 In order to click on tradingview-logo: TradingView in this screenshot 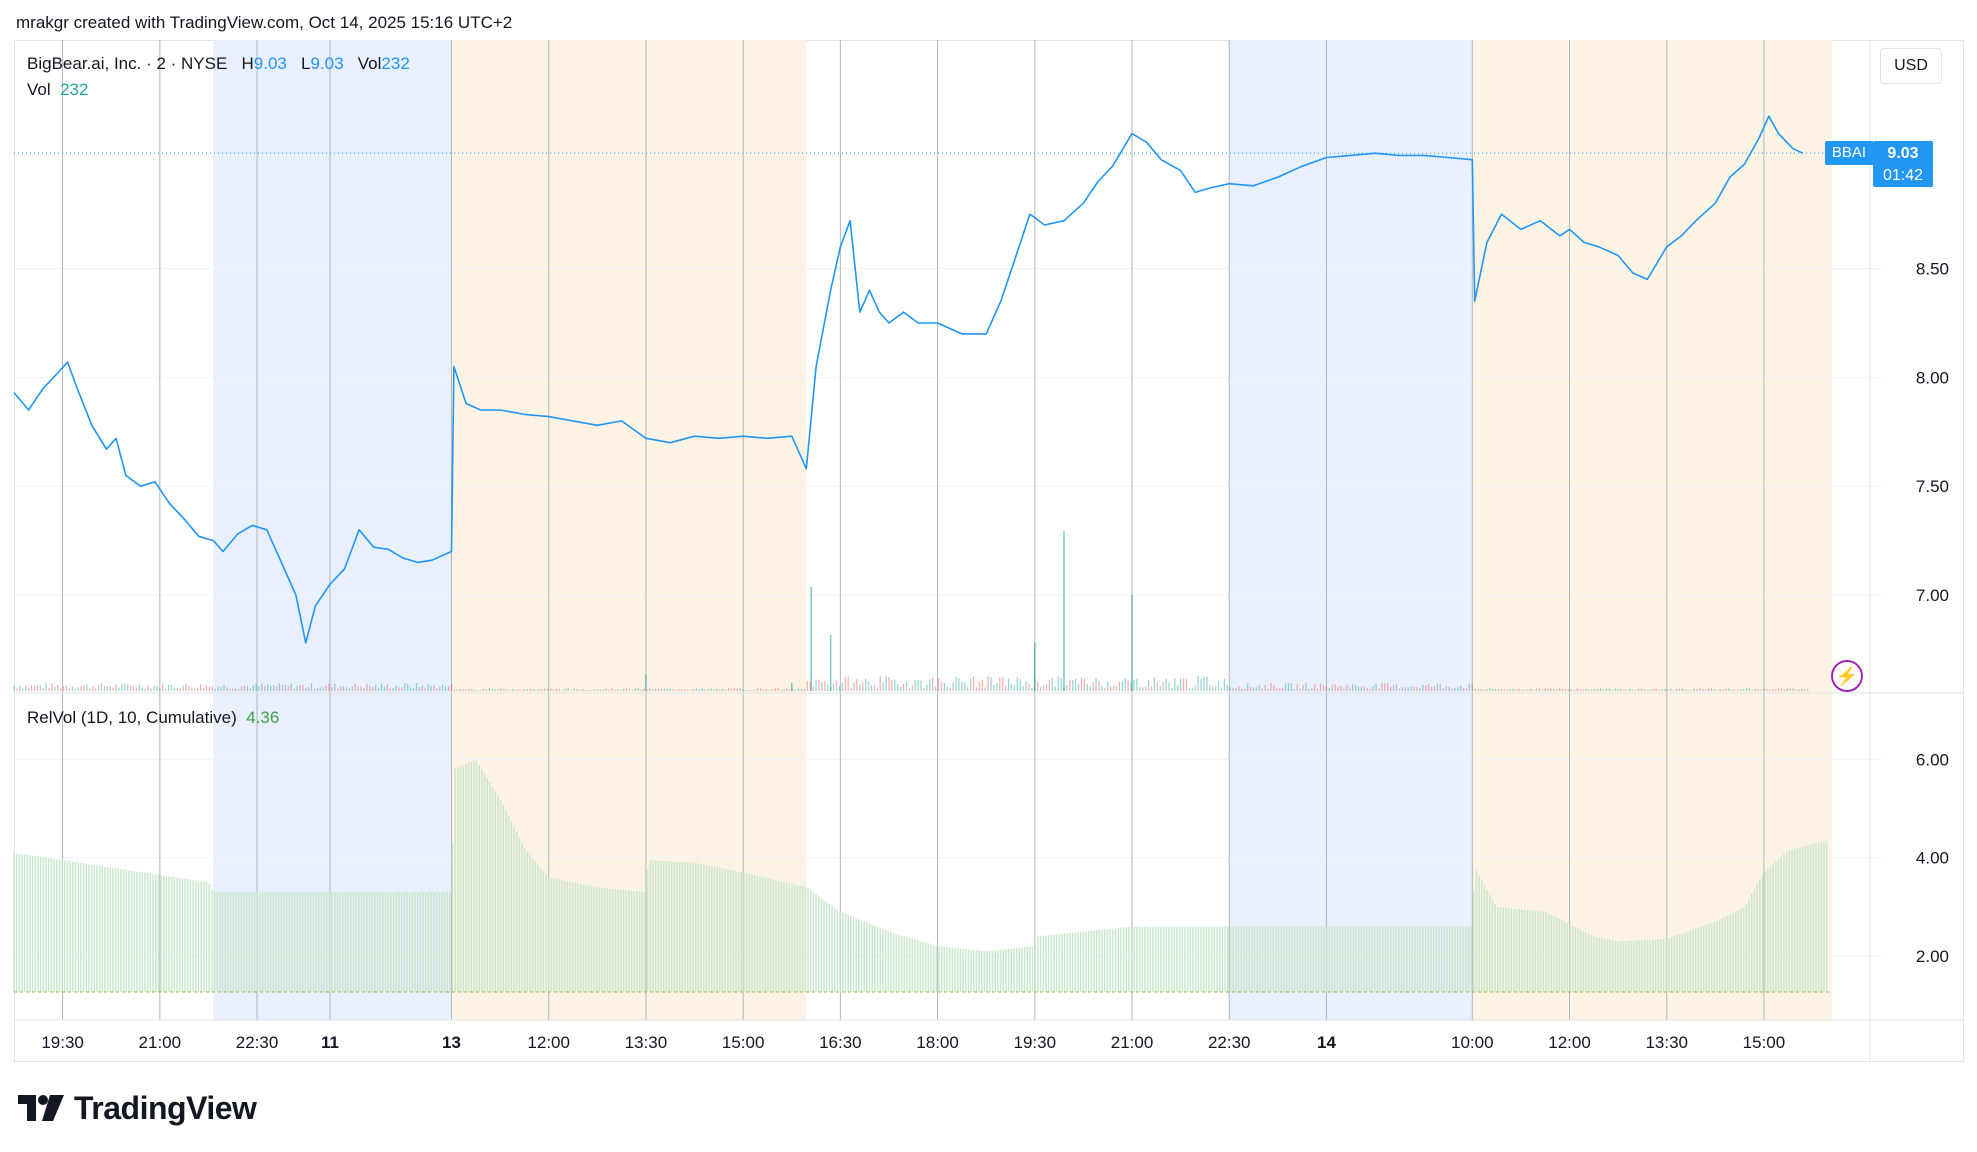, I will do `click(137, 1108)`.